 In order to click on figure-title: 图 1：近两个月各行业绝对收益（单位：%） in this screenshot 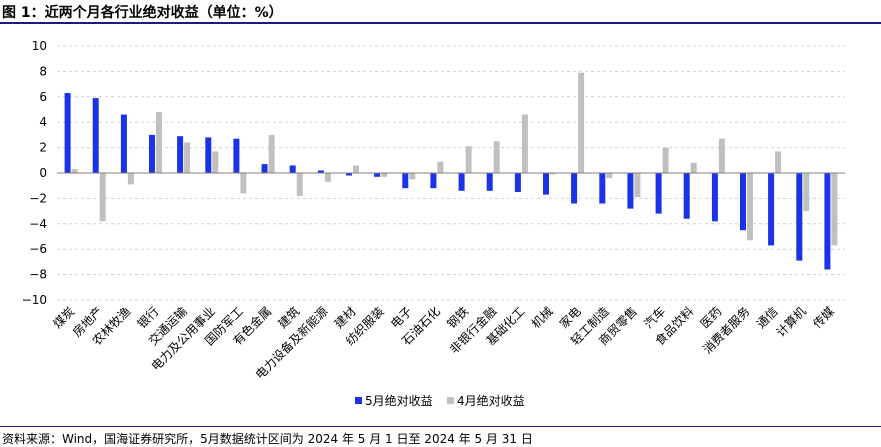, I will do `click(142, 13)`.